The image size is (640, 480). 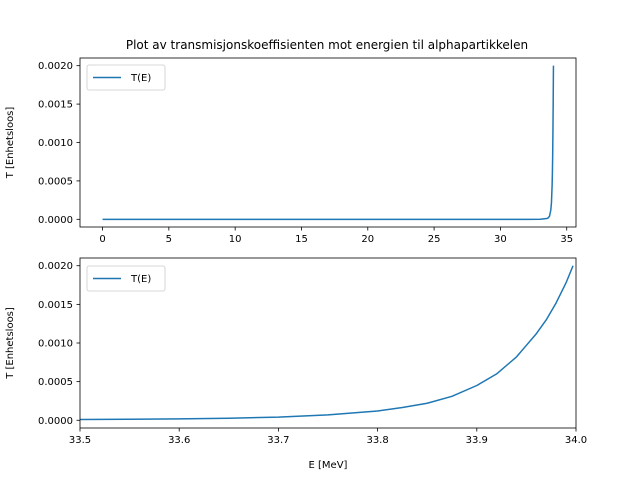 What do you see at coordinates (179, 440) in the screenshot?
I see `bottom-x-tick-label-1: 33.6` at bounding box center [179, 440].